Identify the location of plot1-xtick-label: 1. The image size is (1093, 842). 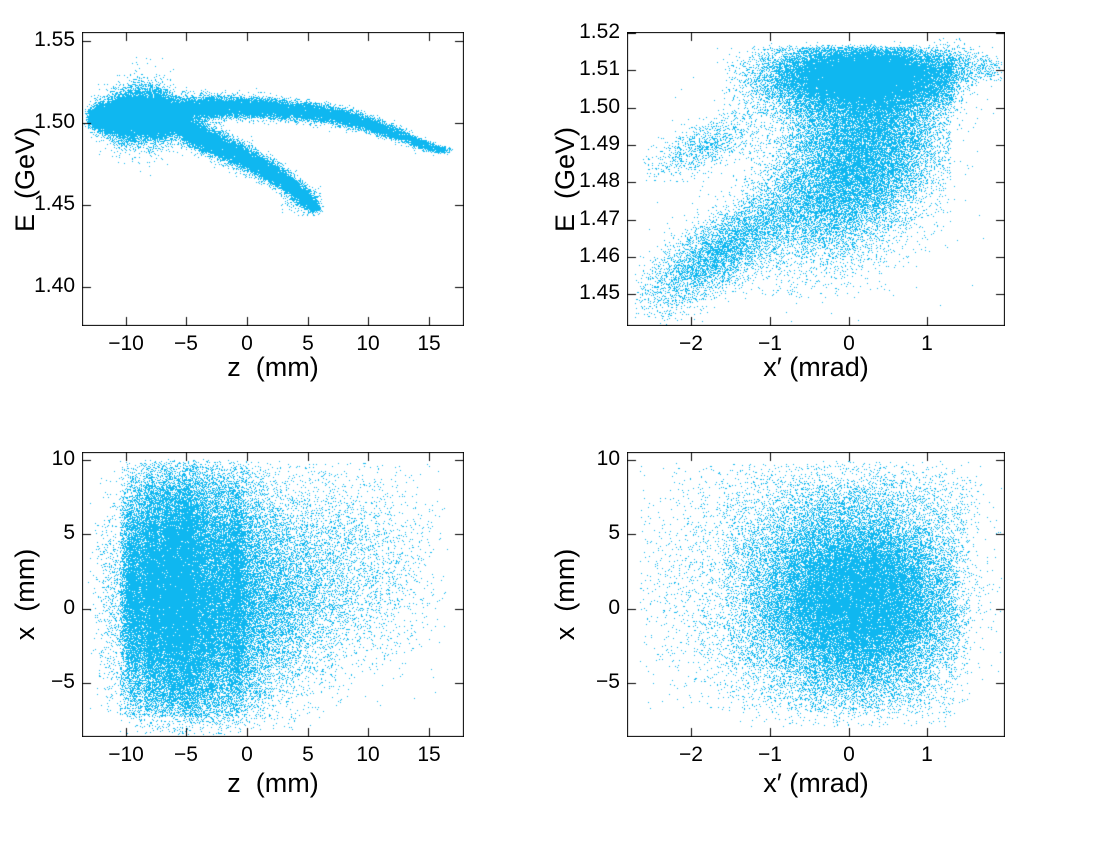
(927, 343).